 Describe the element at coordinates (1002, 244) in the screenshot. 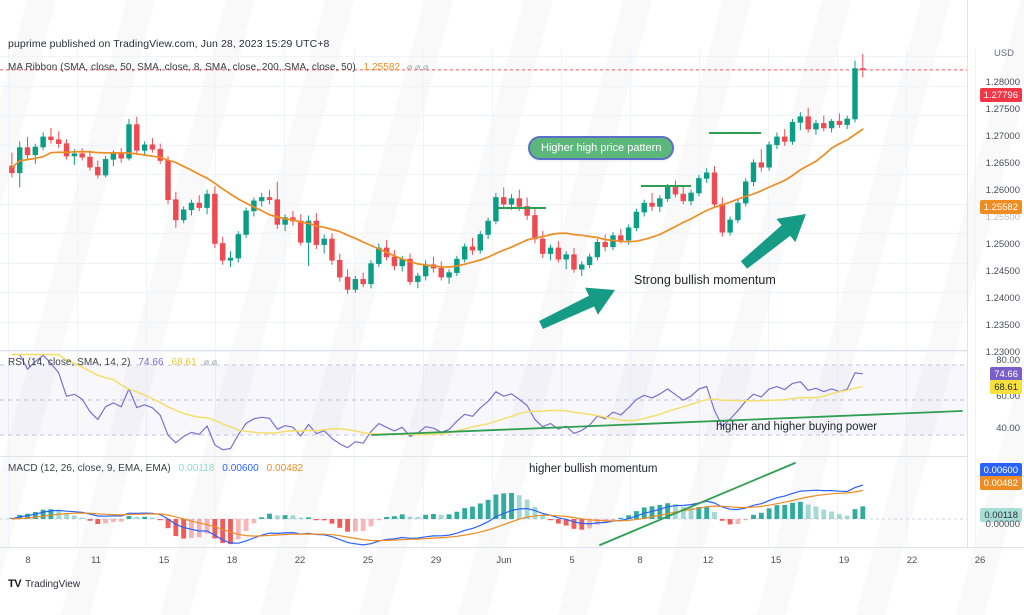

I see `price-tick: 1.25000` at that location.